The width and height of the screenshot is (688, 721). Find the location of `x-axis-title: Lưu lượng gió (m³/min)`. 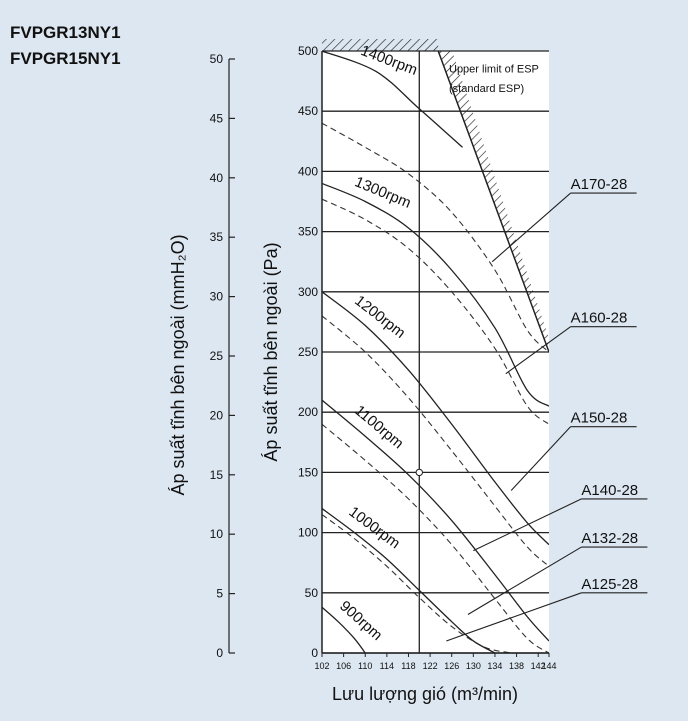

x-axis-title: Lưu lượng gió (m³/min) is located at coordinates (425, 694).